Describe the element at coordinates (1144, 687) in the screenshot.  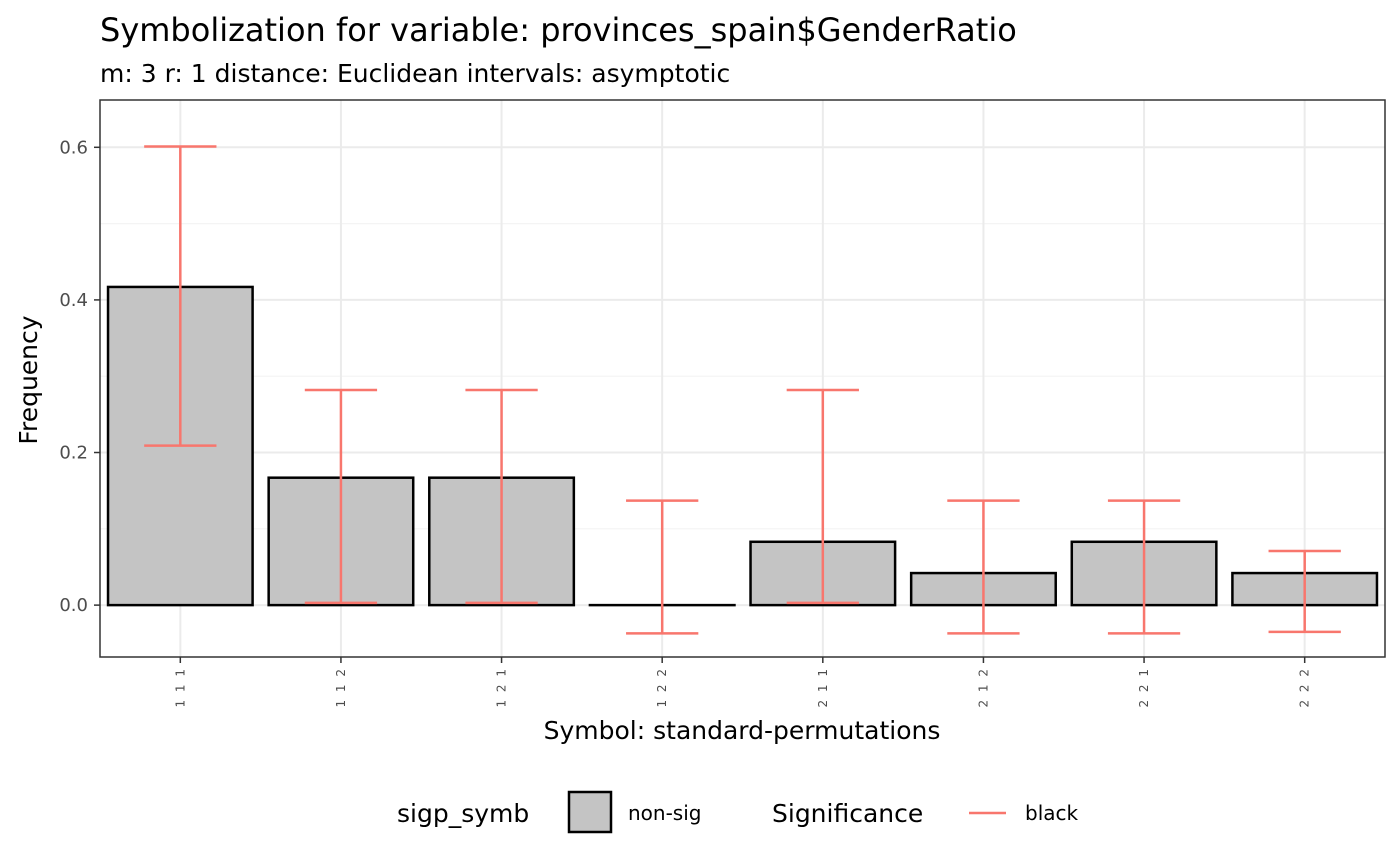
I see `x-tick-label: 2 2 1` at that location.